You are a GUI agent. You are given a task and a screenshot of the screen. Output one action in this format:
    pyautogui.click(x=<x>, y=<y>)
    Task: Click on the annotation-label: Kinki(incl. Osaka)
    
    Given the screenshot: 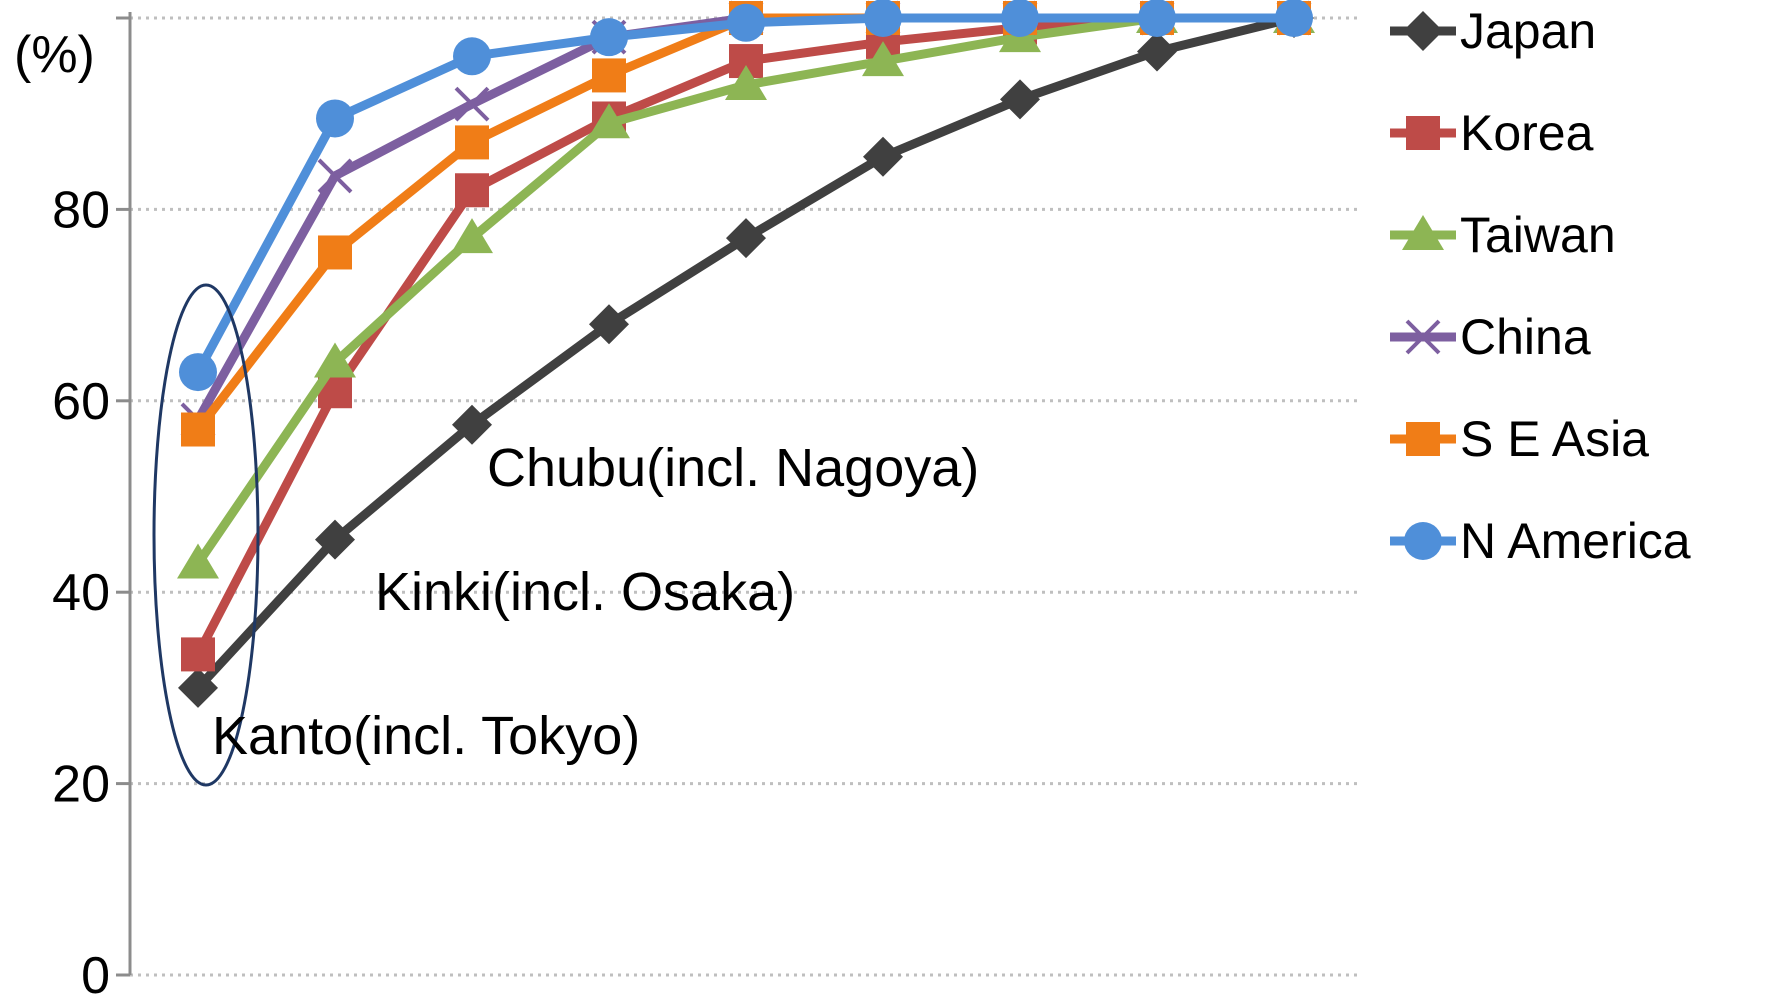 What is the action you would take?
    pyautogui.click(x=585, y=592)
    